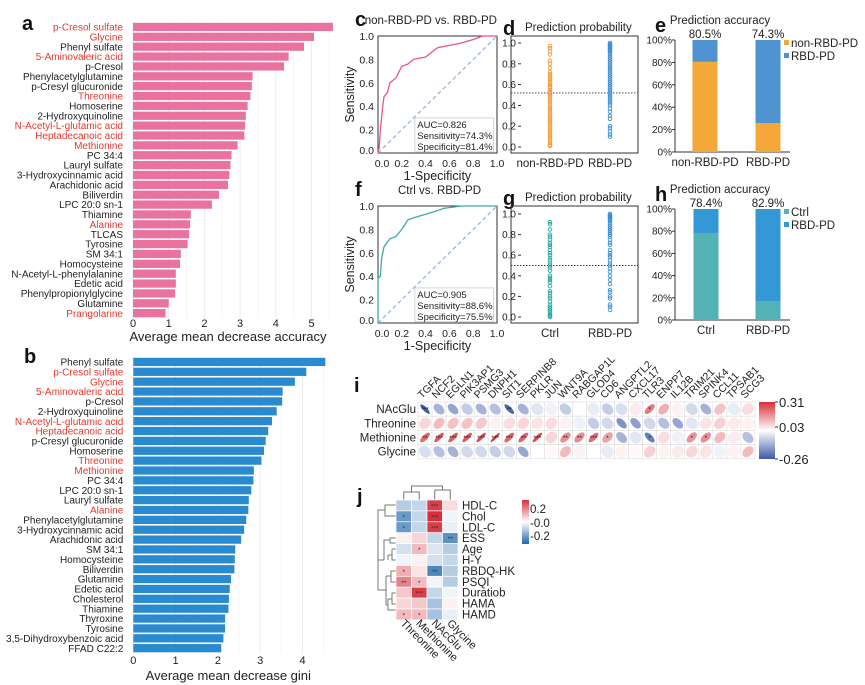  What do you see at coordinates (824, 44) in the screenshot?
I see `legend-label: non-RBD-PD` at bounding box center [824, 44].